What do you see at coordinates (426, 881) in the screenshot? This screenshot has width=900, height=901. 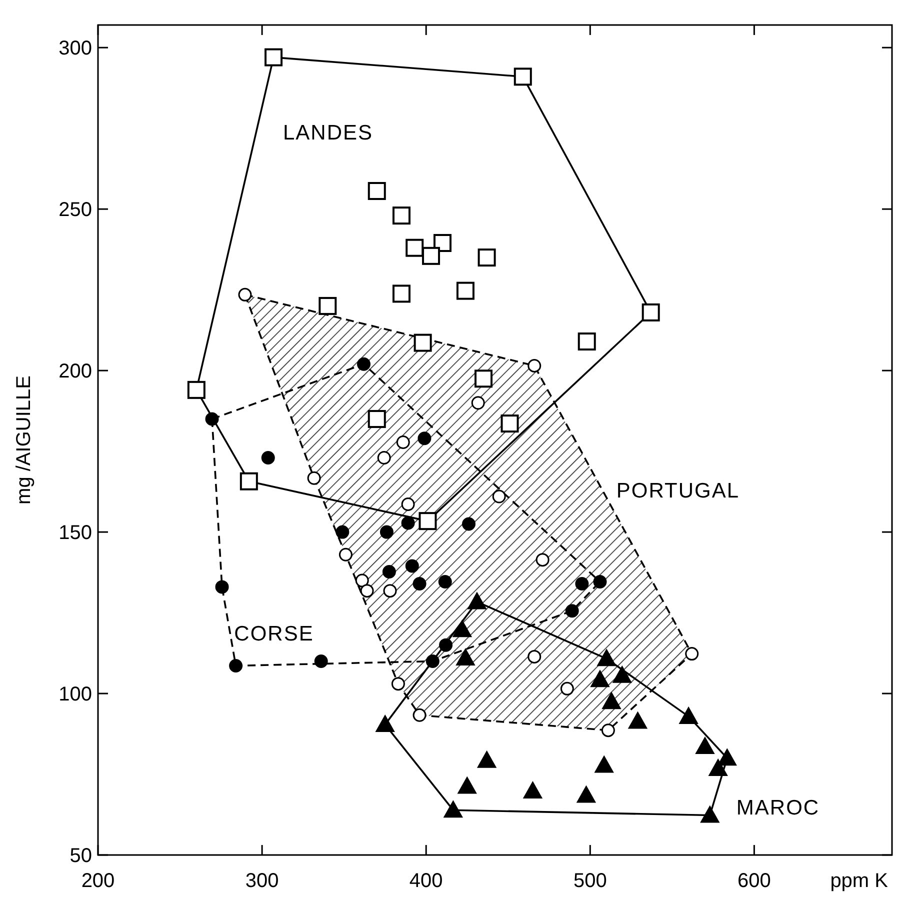 I see `x-tick-label: 400` at bounding box center [426, 881].